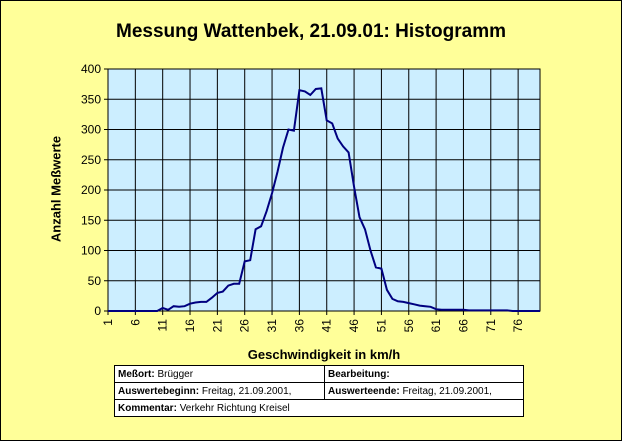  What do you see at coordinates (91, 69) in the screenshot?
I see `y-tick-label: 400` at bounding box center [91, 69].